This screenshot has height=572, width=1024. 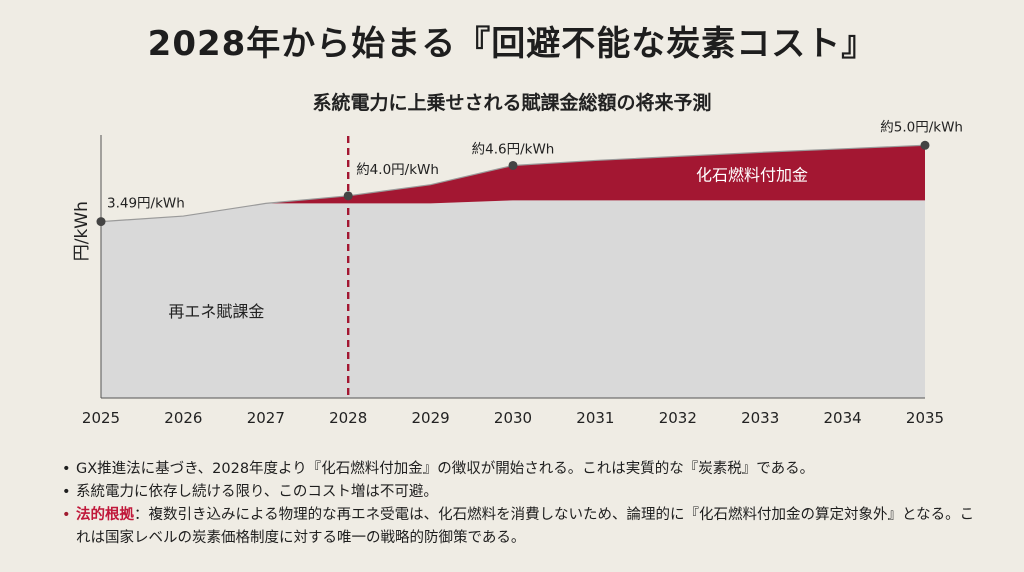 I want to click on x-tick-label: 2031, so click(x=595, y=418).